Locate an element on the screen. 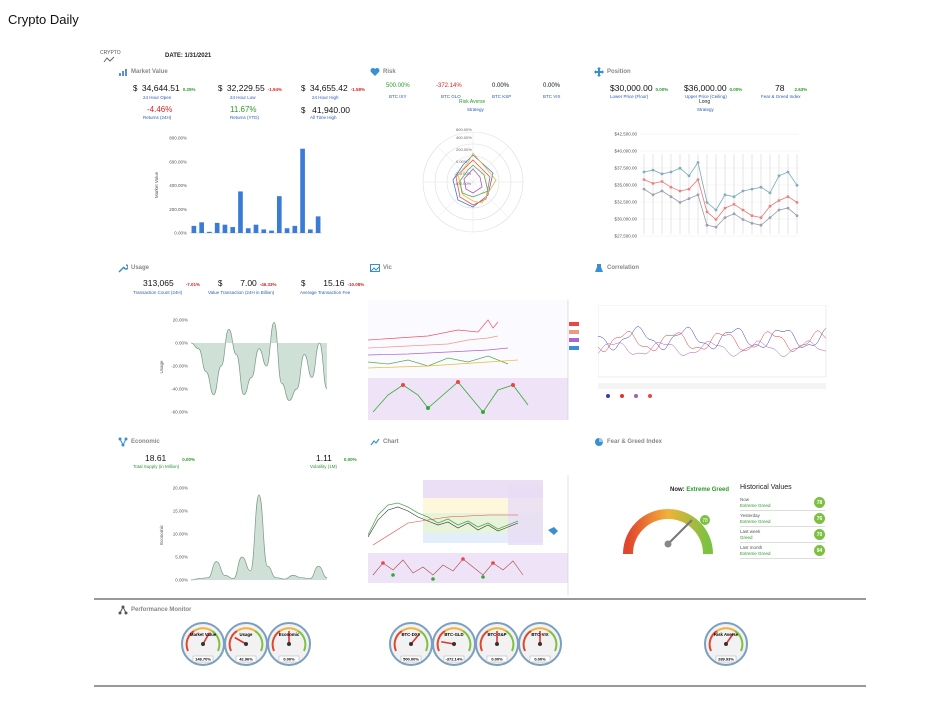  metric-change: 0.25% is located at coordinates (189, 89).